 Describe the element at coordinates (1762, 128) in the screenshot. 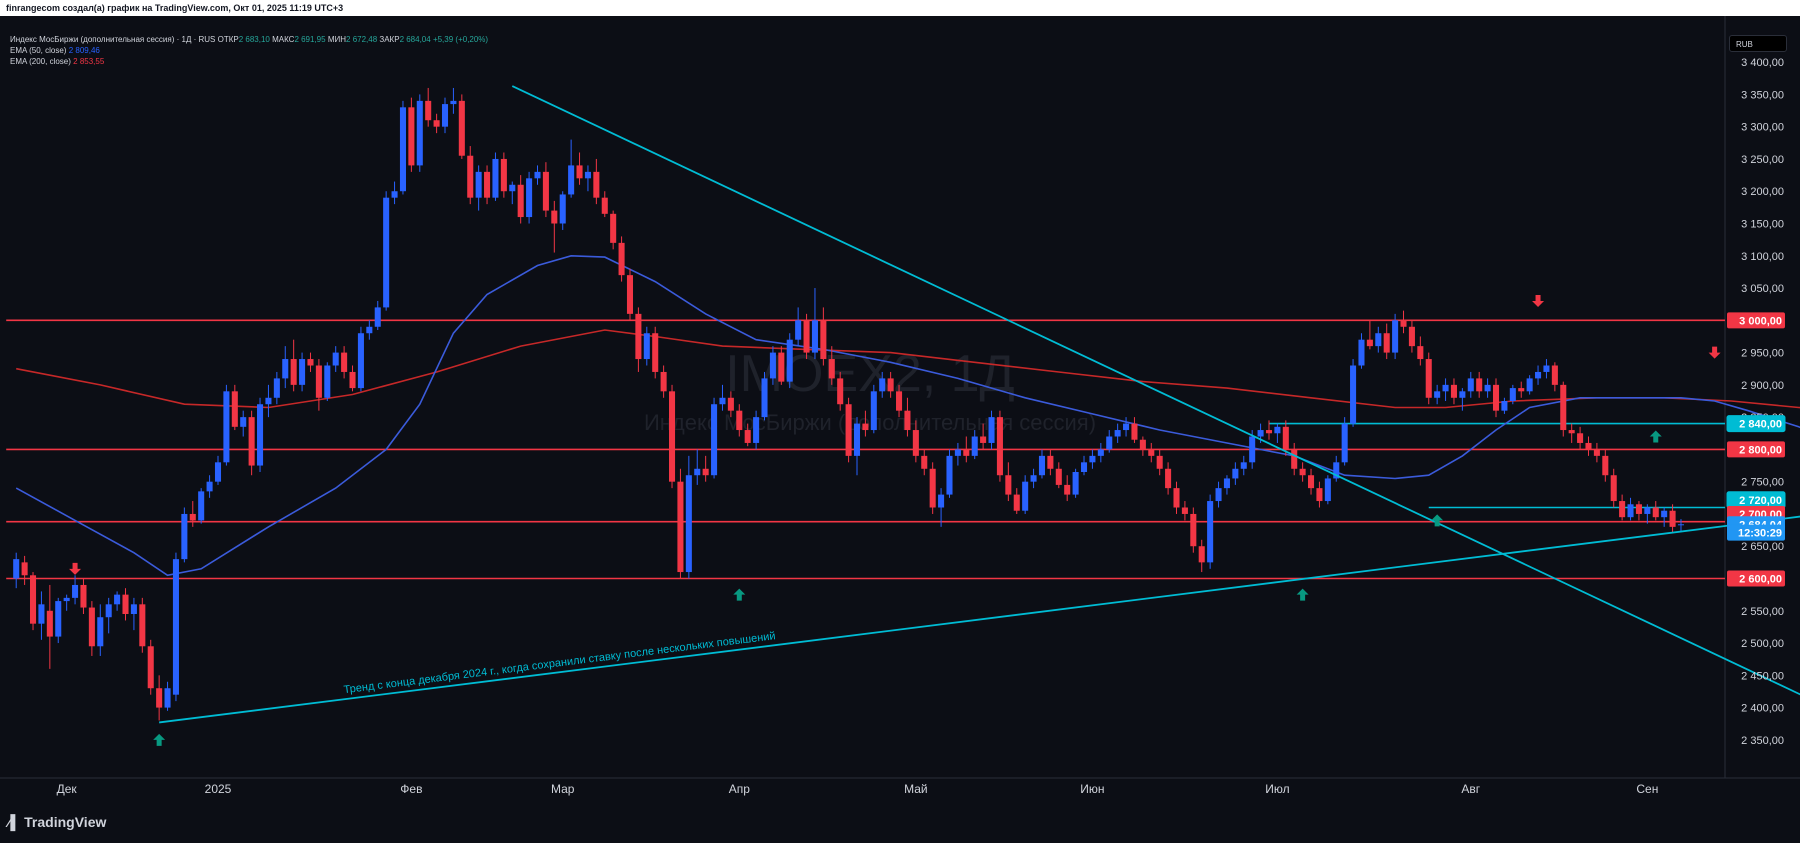

I see `price-axis-tick-label: 3 300,00` at that location.